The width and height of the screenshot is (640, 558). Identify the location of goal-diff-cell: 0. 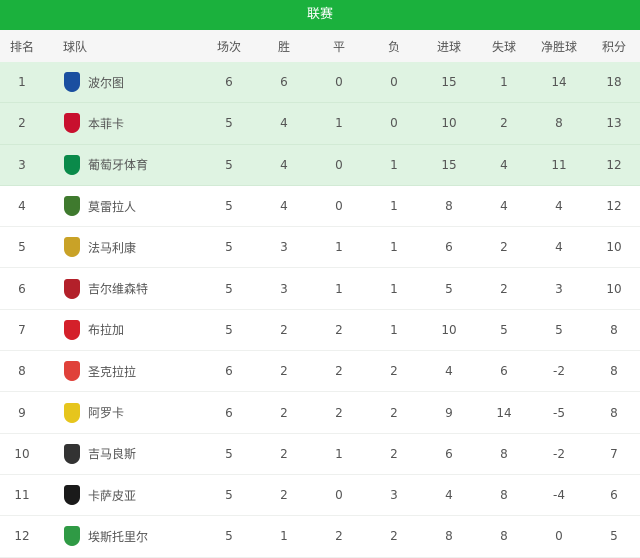
(559, 536).